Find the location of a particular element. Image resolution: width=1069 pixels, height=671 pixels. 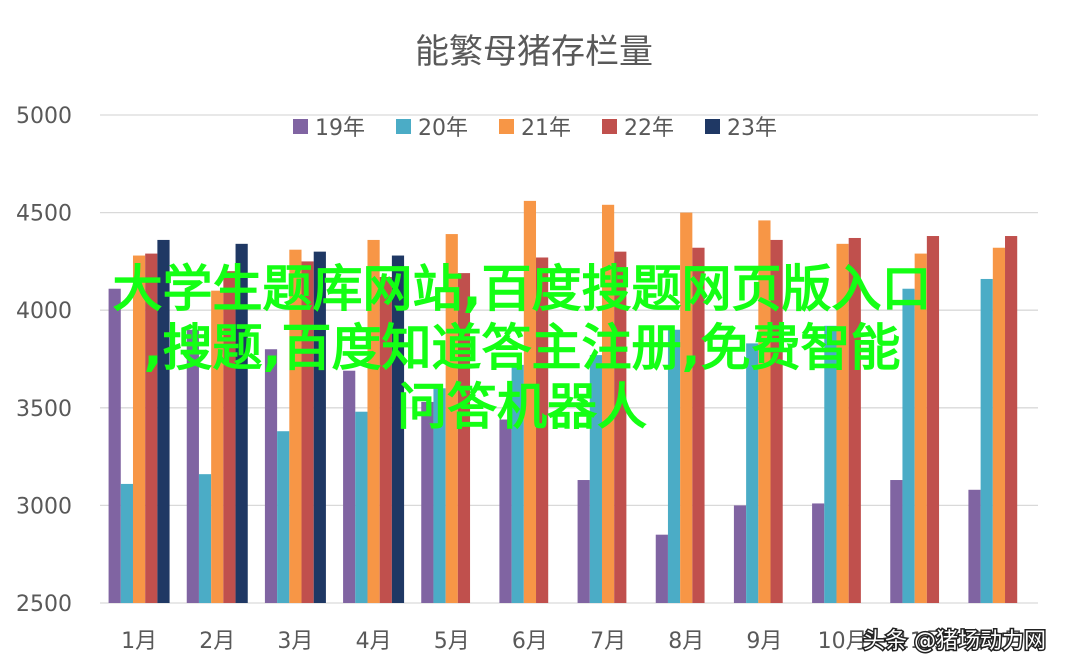

x-tick-label: 8月 is located at coordinates (686, 641).